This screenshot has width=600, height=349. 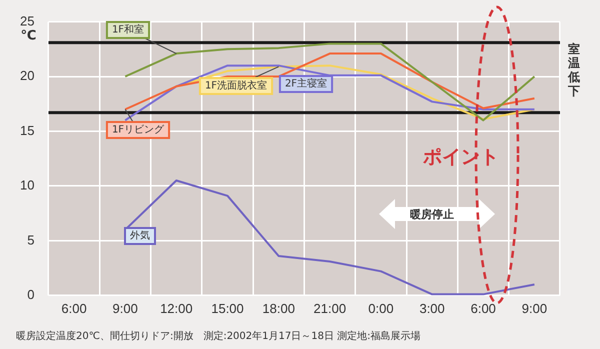 I want to click on x-tick-label: 12:00, so click(x=176, y=308).